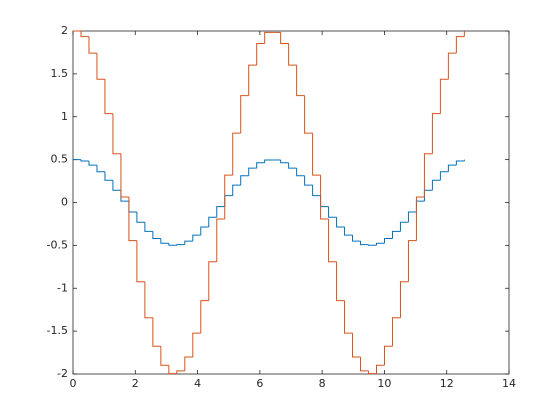  What do you see at coordinates (64, 116) in the screenshot?
I see `y-tick-label: 1` at bounding box center [64, 116].